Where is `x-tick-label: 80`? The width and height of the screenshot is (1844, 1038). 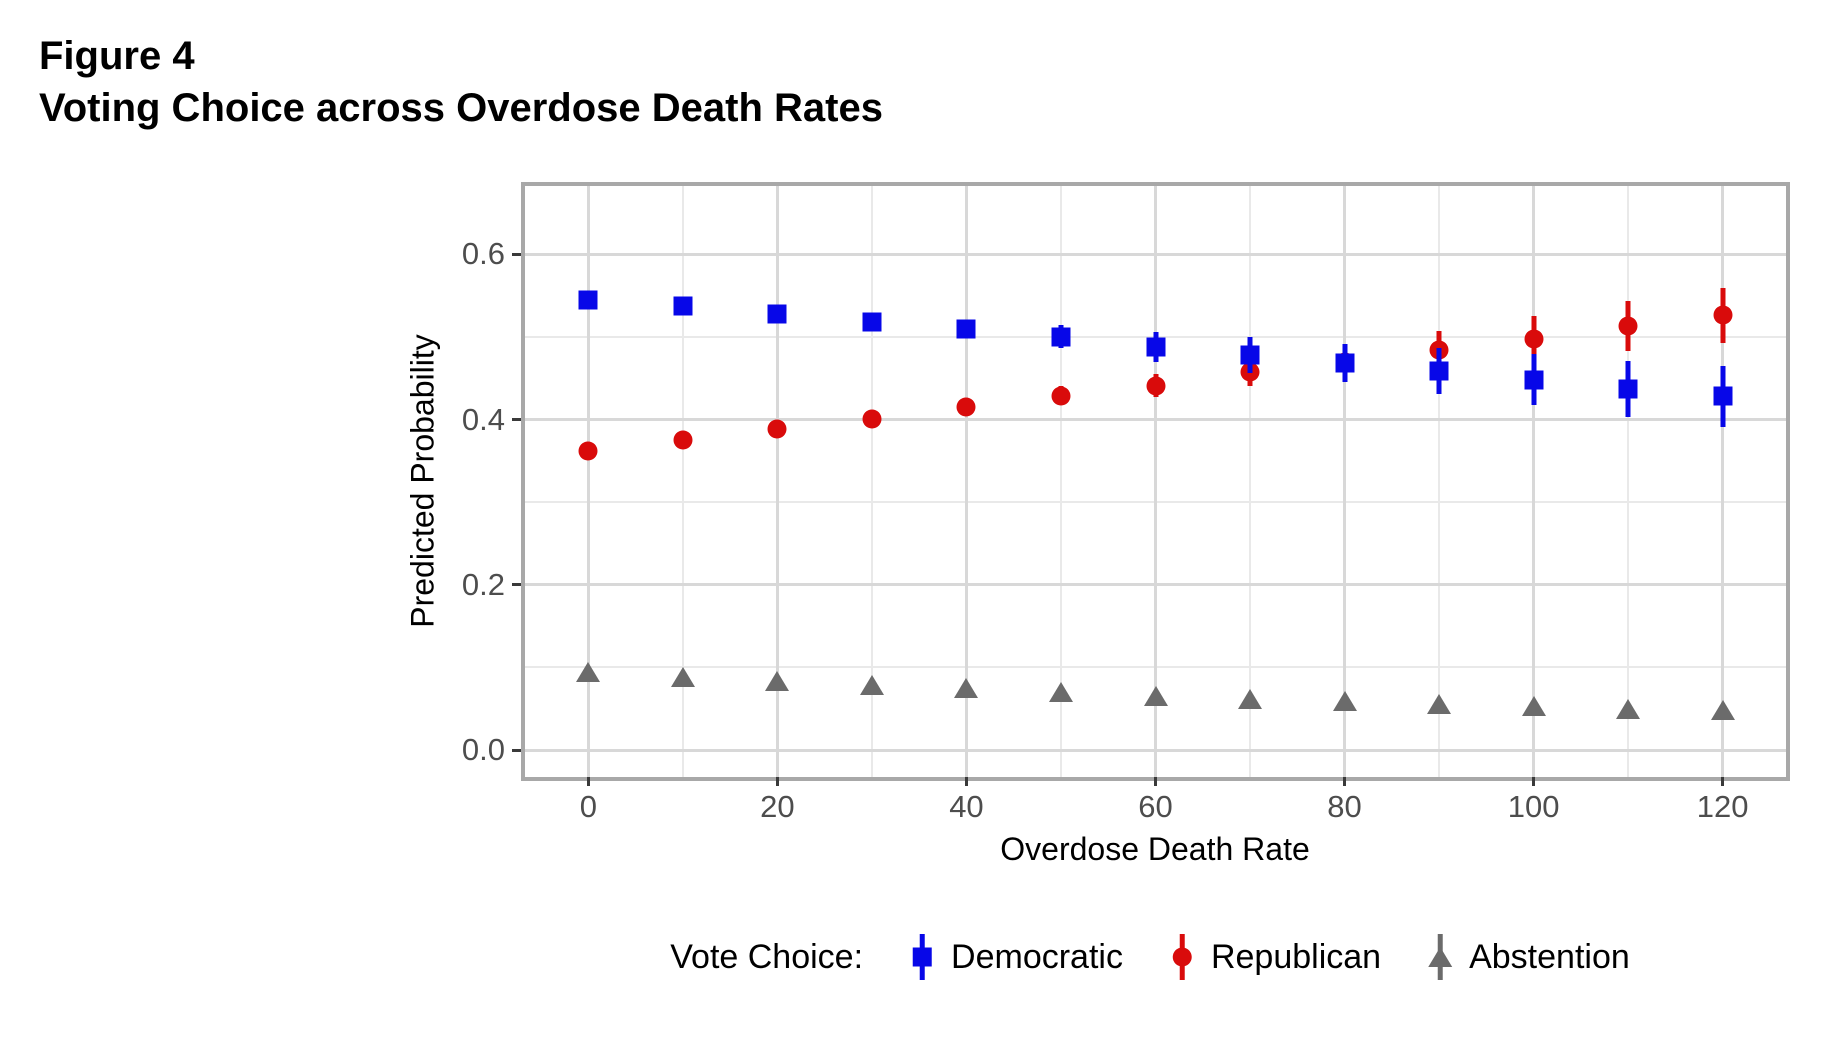
x-tick-label: 80 is located at coordinates (1344, 806).